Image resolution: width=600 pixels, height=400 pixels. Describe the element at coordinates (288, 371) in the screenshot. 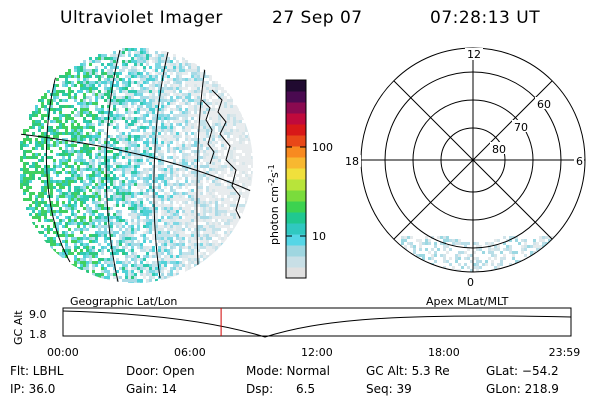

I see `mode-label: Mode: Normal` at that location.